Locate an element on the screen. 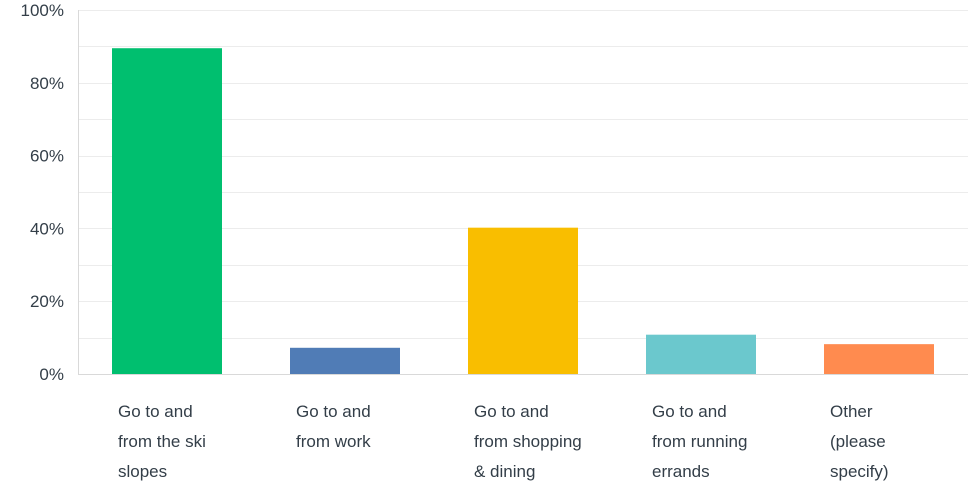  x-category-label-line: (please is located at coordinates (858, 441).